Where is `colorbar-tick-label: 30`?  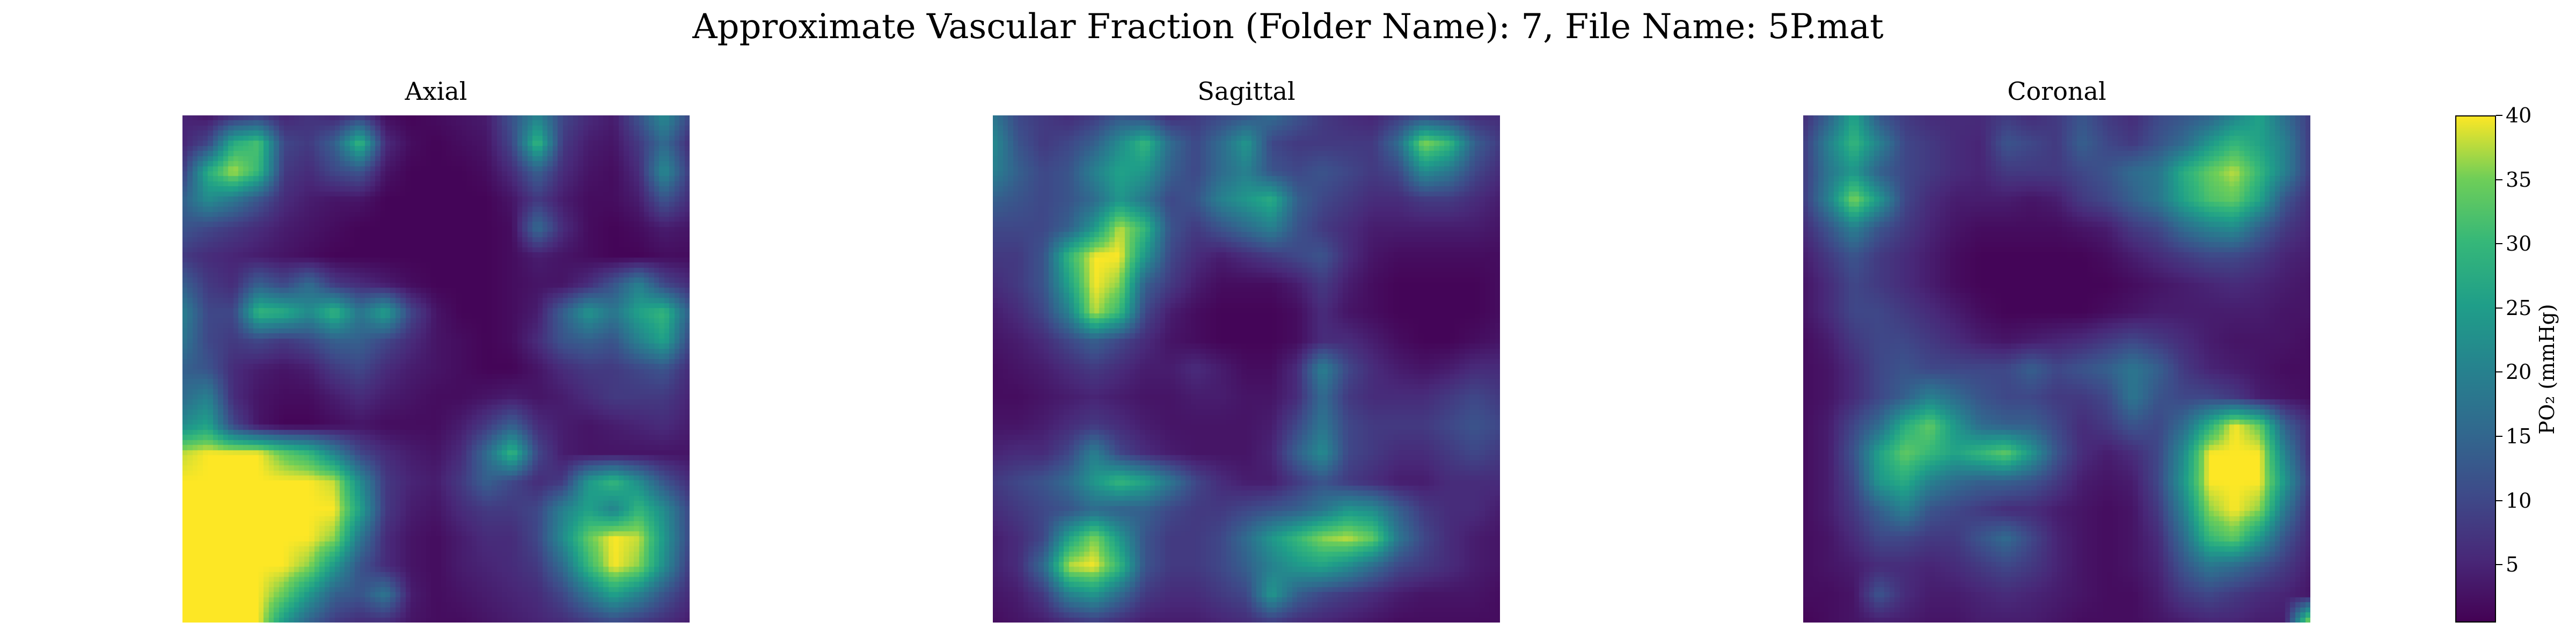
colorbar-tick-label: 30 is located at coordinates (2519, 244).